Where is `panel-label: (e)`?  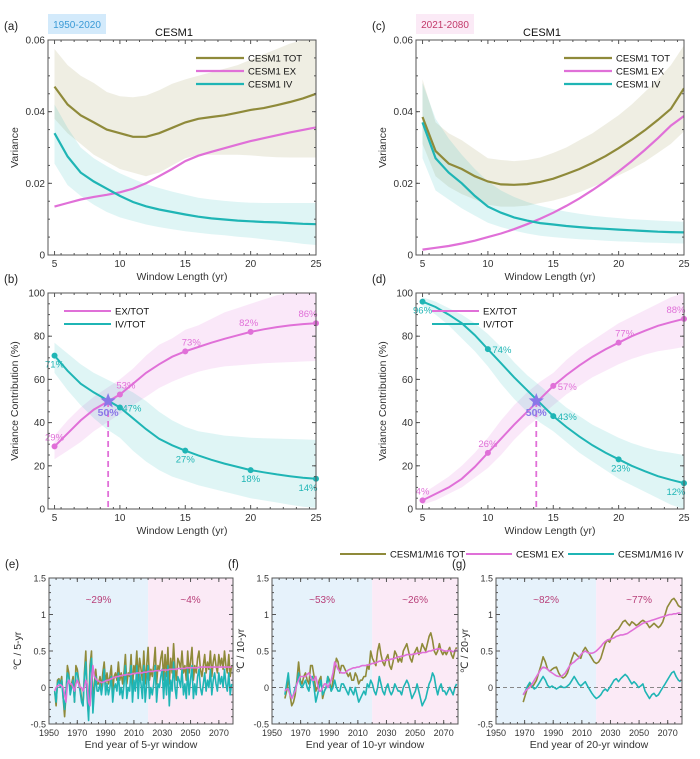
panel-label: (e) is located at coordinates (12, 565).